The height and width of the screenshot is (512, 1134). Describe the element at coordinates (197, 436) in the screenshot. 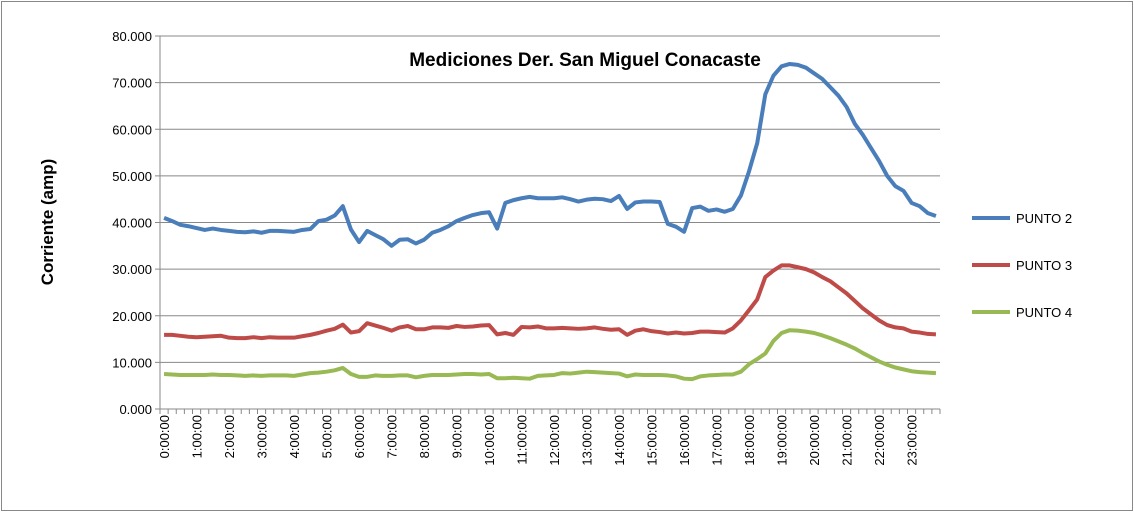

I see `x-tick-label: 1:00:00` at that location.